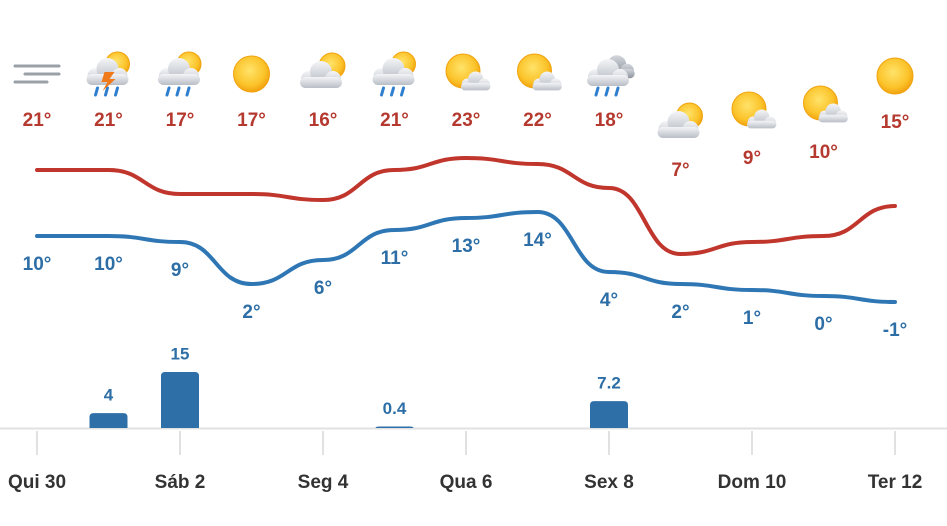 The width and height of the screenshot is (947, 526). Describe the element at coordinates (466, 246) in the screenshot. I see `min-temp-label: 13°` at that location.